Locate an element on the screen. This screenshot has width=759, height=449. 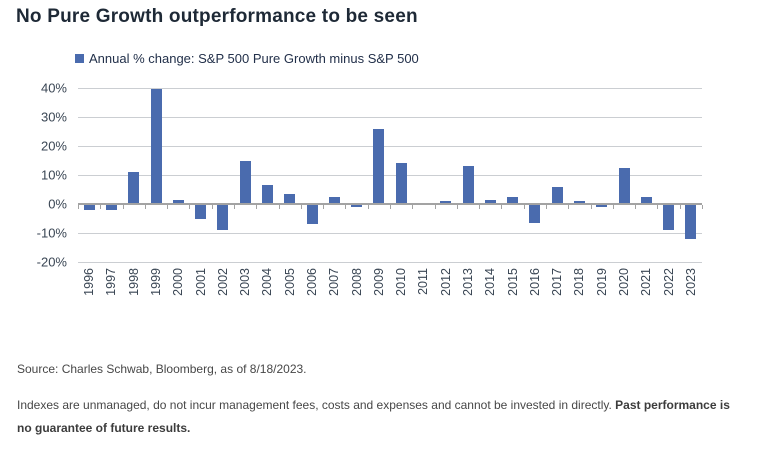
x-tick-label: 2010 is located at coordinates (401, 282).